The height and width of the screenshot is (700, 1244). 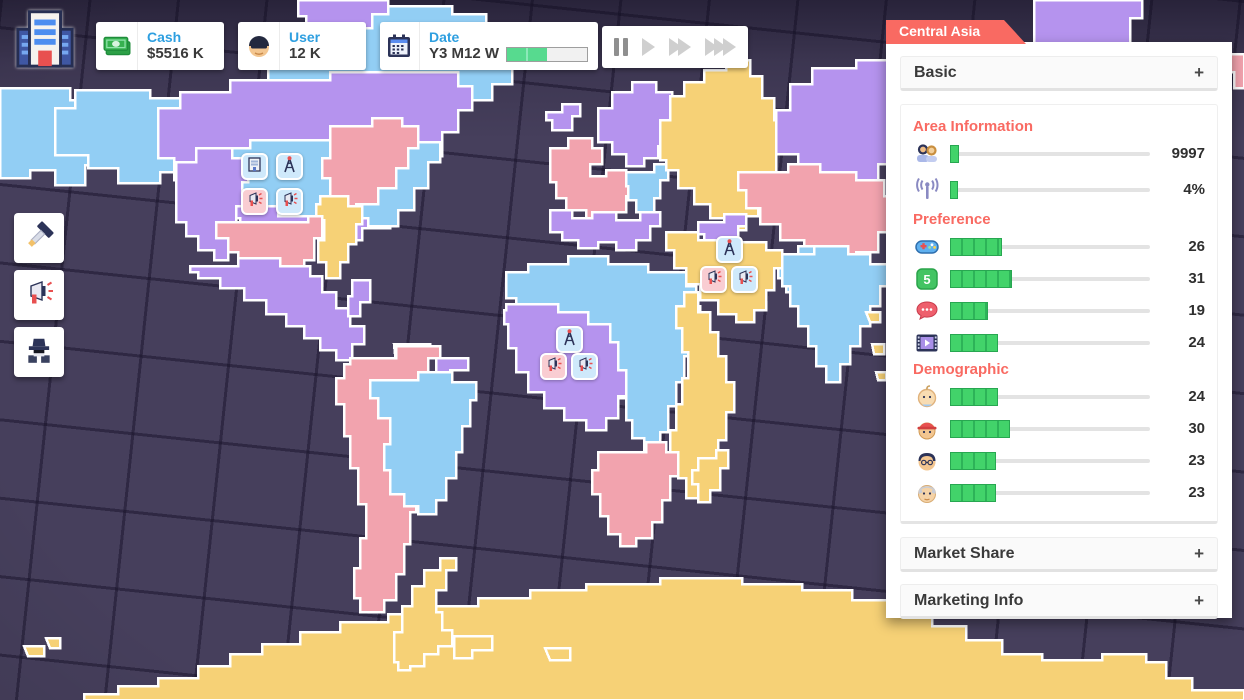 What do you see at coordinates (1059, 554) in the screenshot?
I see `section-market-share: Market Share +` at bounding box center [1059, 554].